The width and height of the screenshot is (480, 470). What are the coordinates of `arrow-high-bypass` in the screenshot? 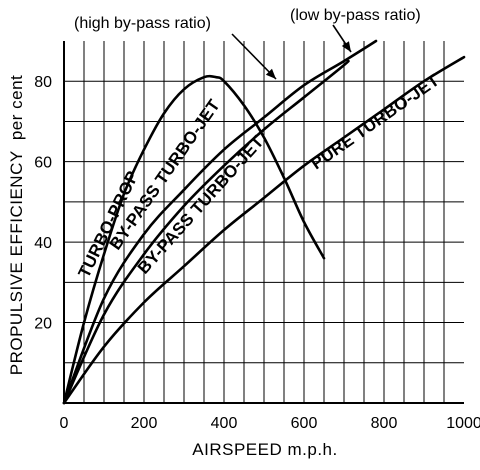 It's located at (254, 56).